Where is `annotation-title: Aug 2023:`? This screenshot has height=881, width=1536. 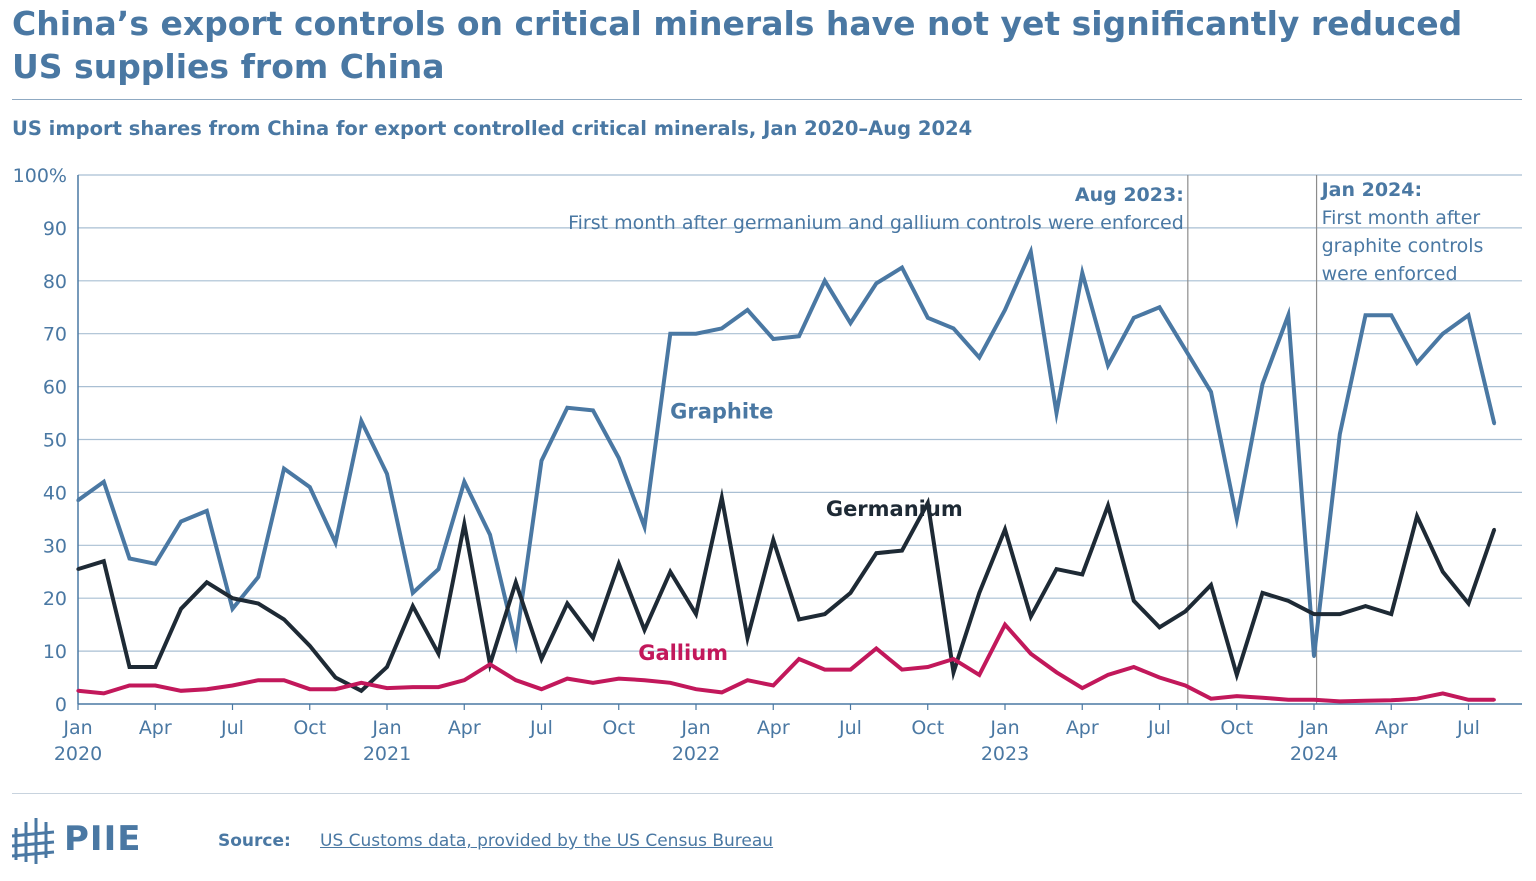
annotation-title: Aug 2023: is located at coordinates (1129, 195).